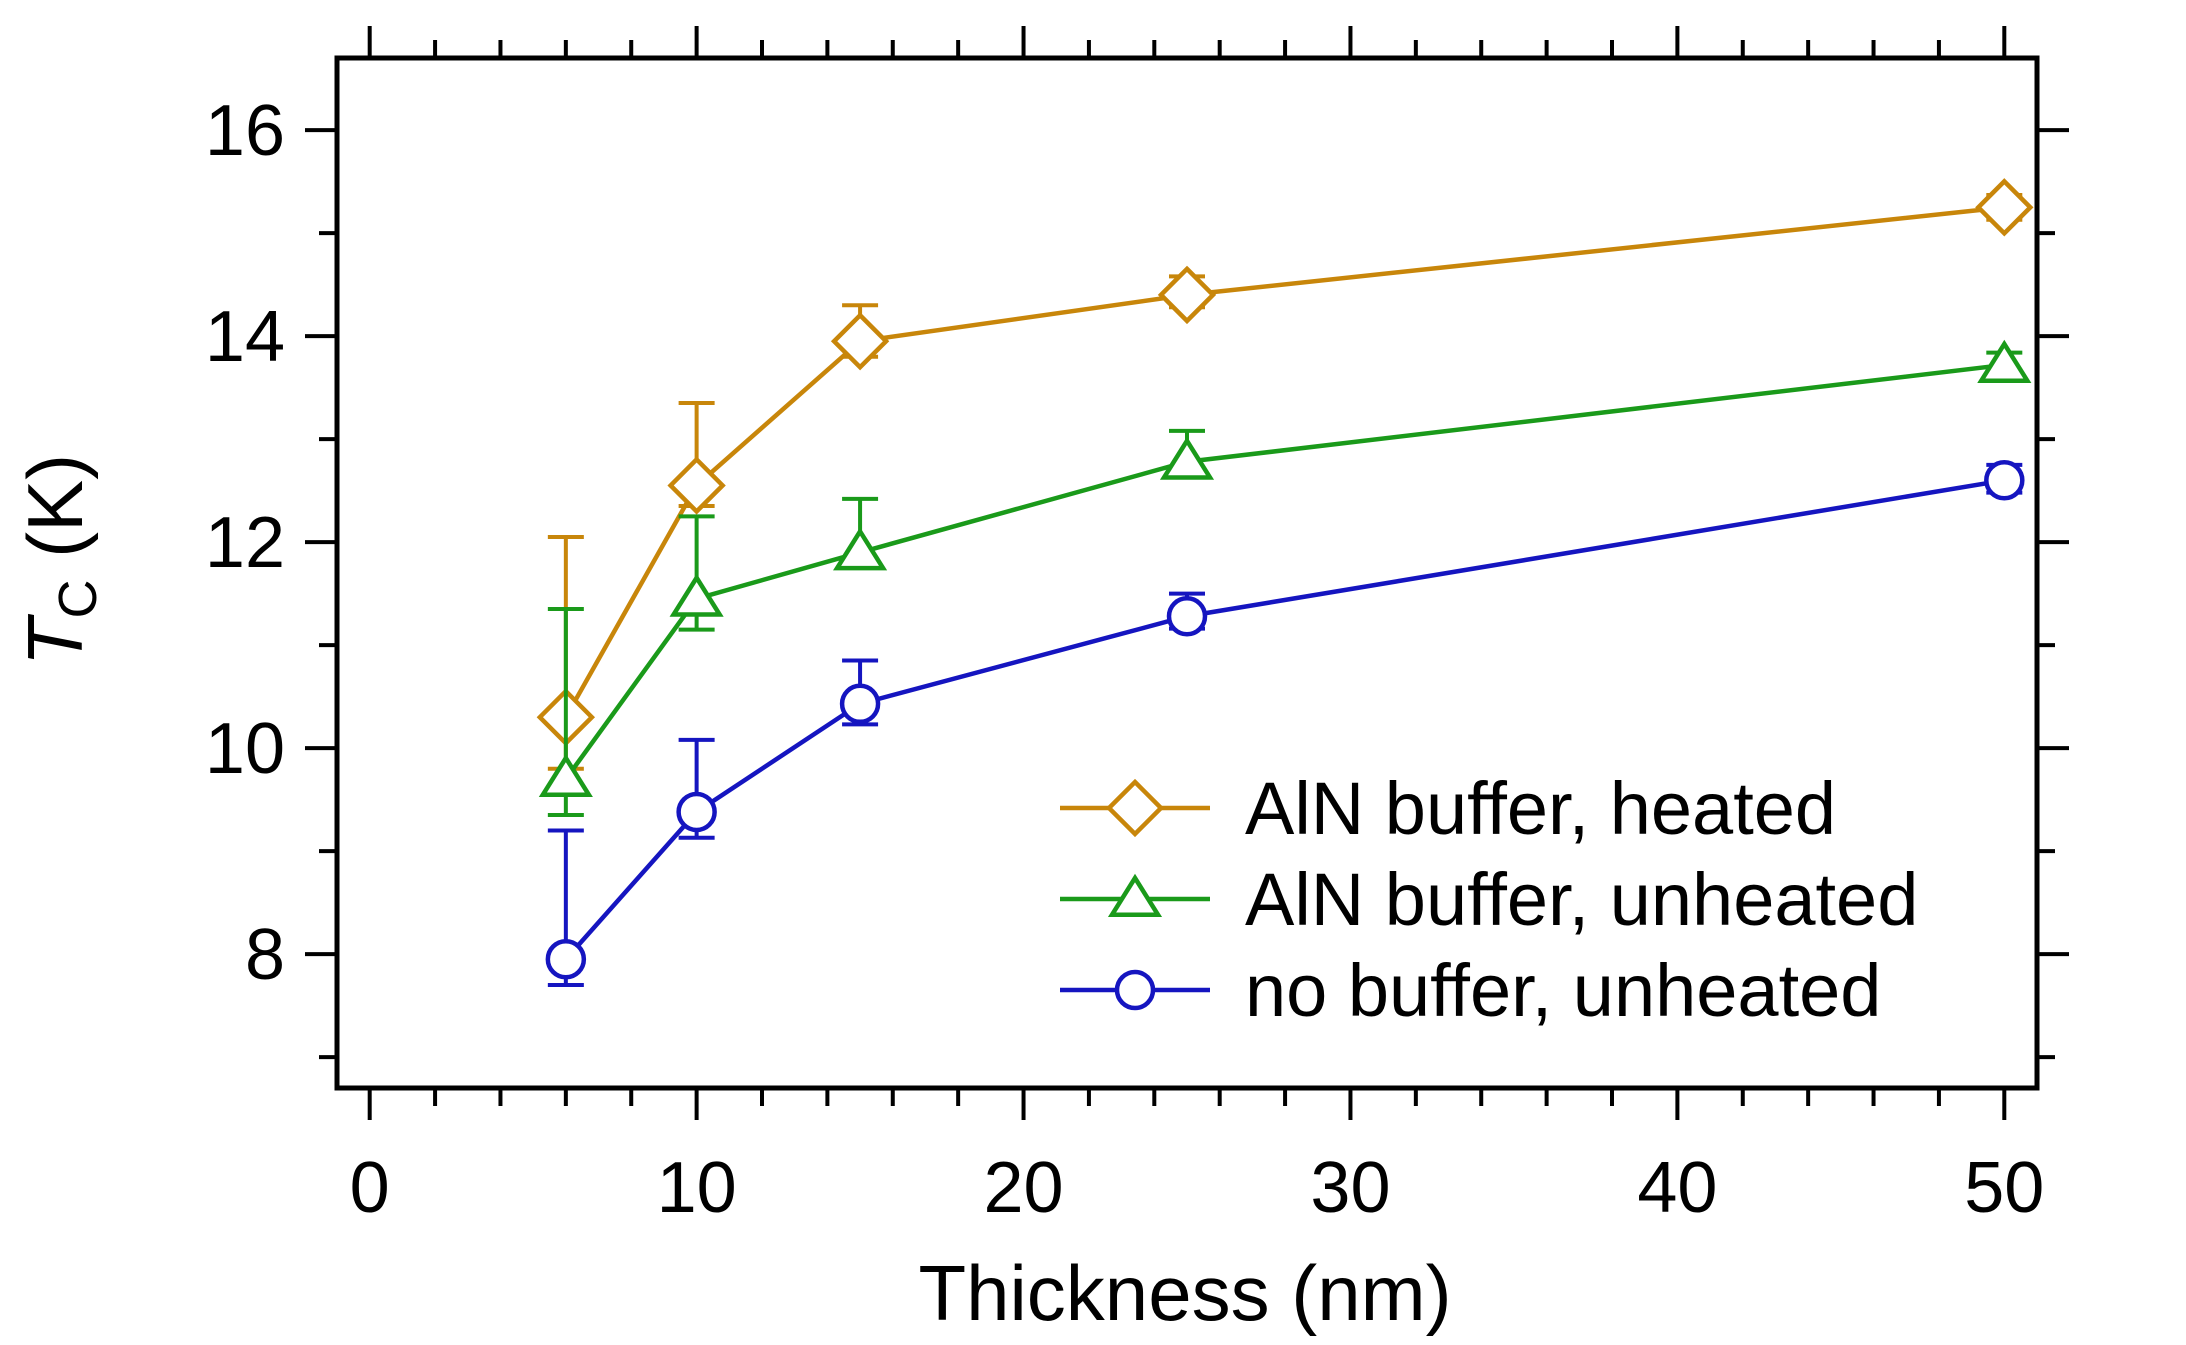 This screenshot has width=2186, height=1345. What do you see at coordinates (1563, 990) in the screenshot?
I see `legend-label: no buffer, unheated` at bounding box center [1563, 990].